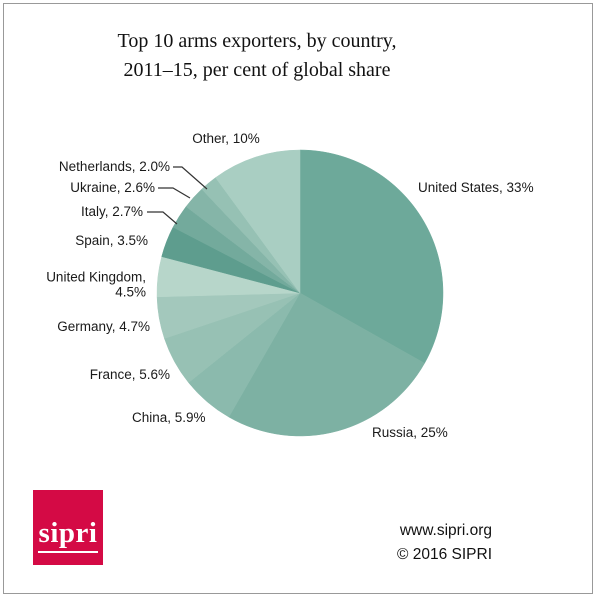  Describe the element at coordinates (68, 536) in the screenshot. I see `sipri-logo-text: sipri` at that location.